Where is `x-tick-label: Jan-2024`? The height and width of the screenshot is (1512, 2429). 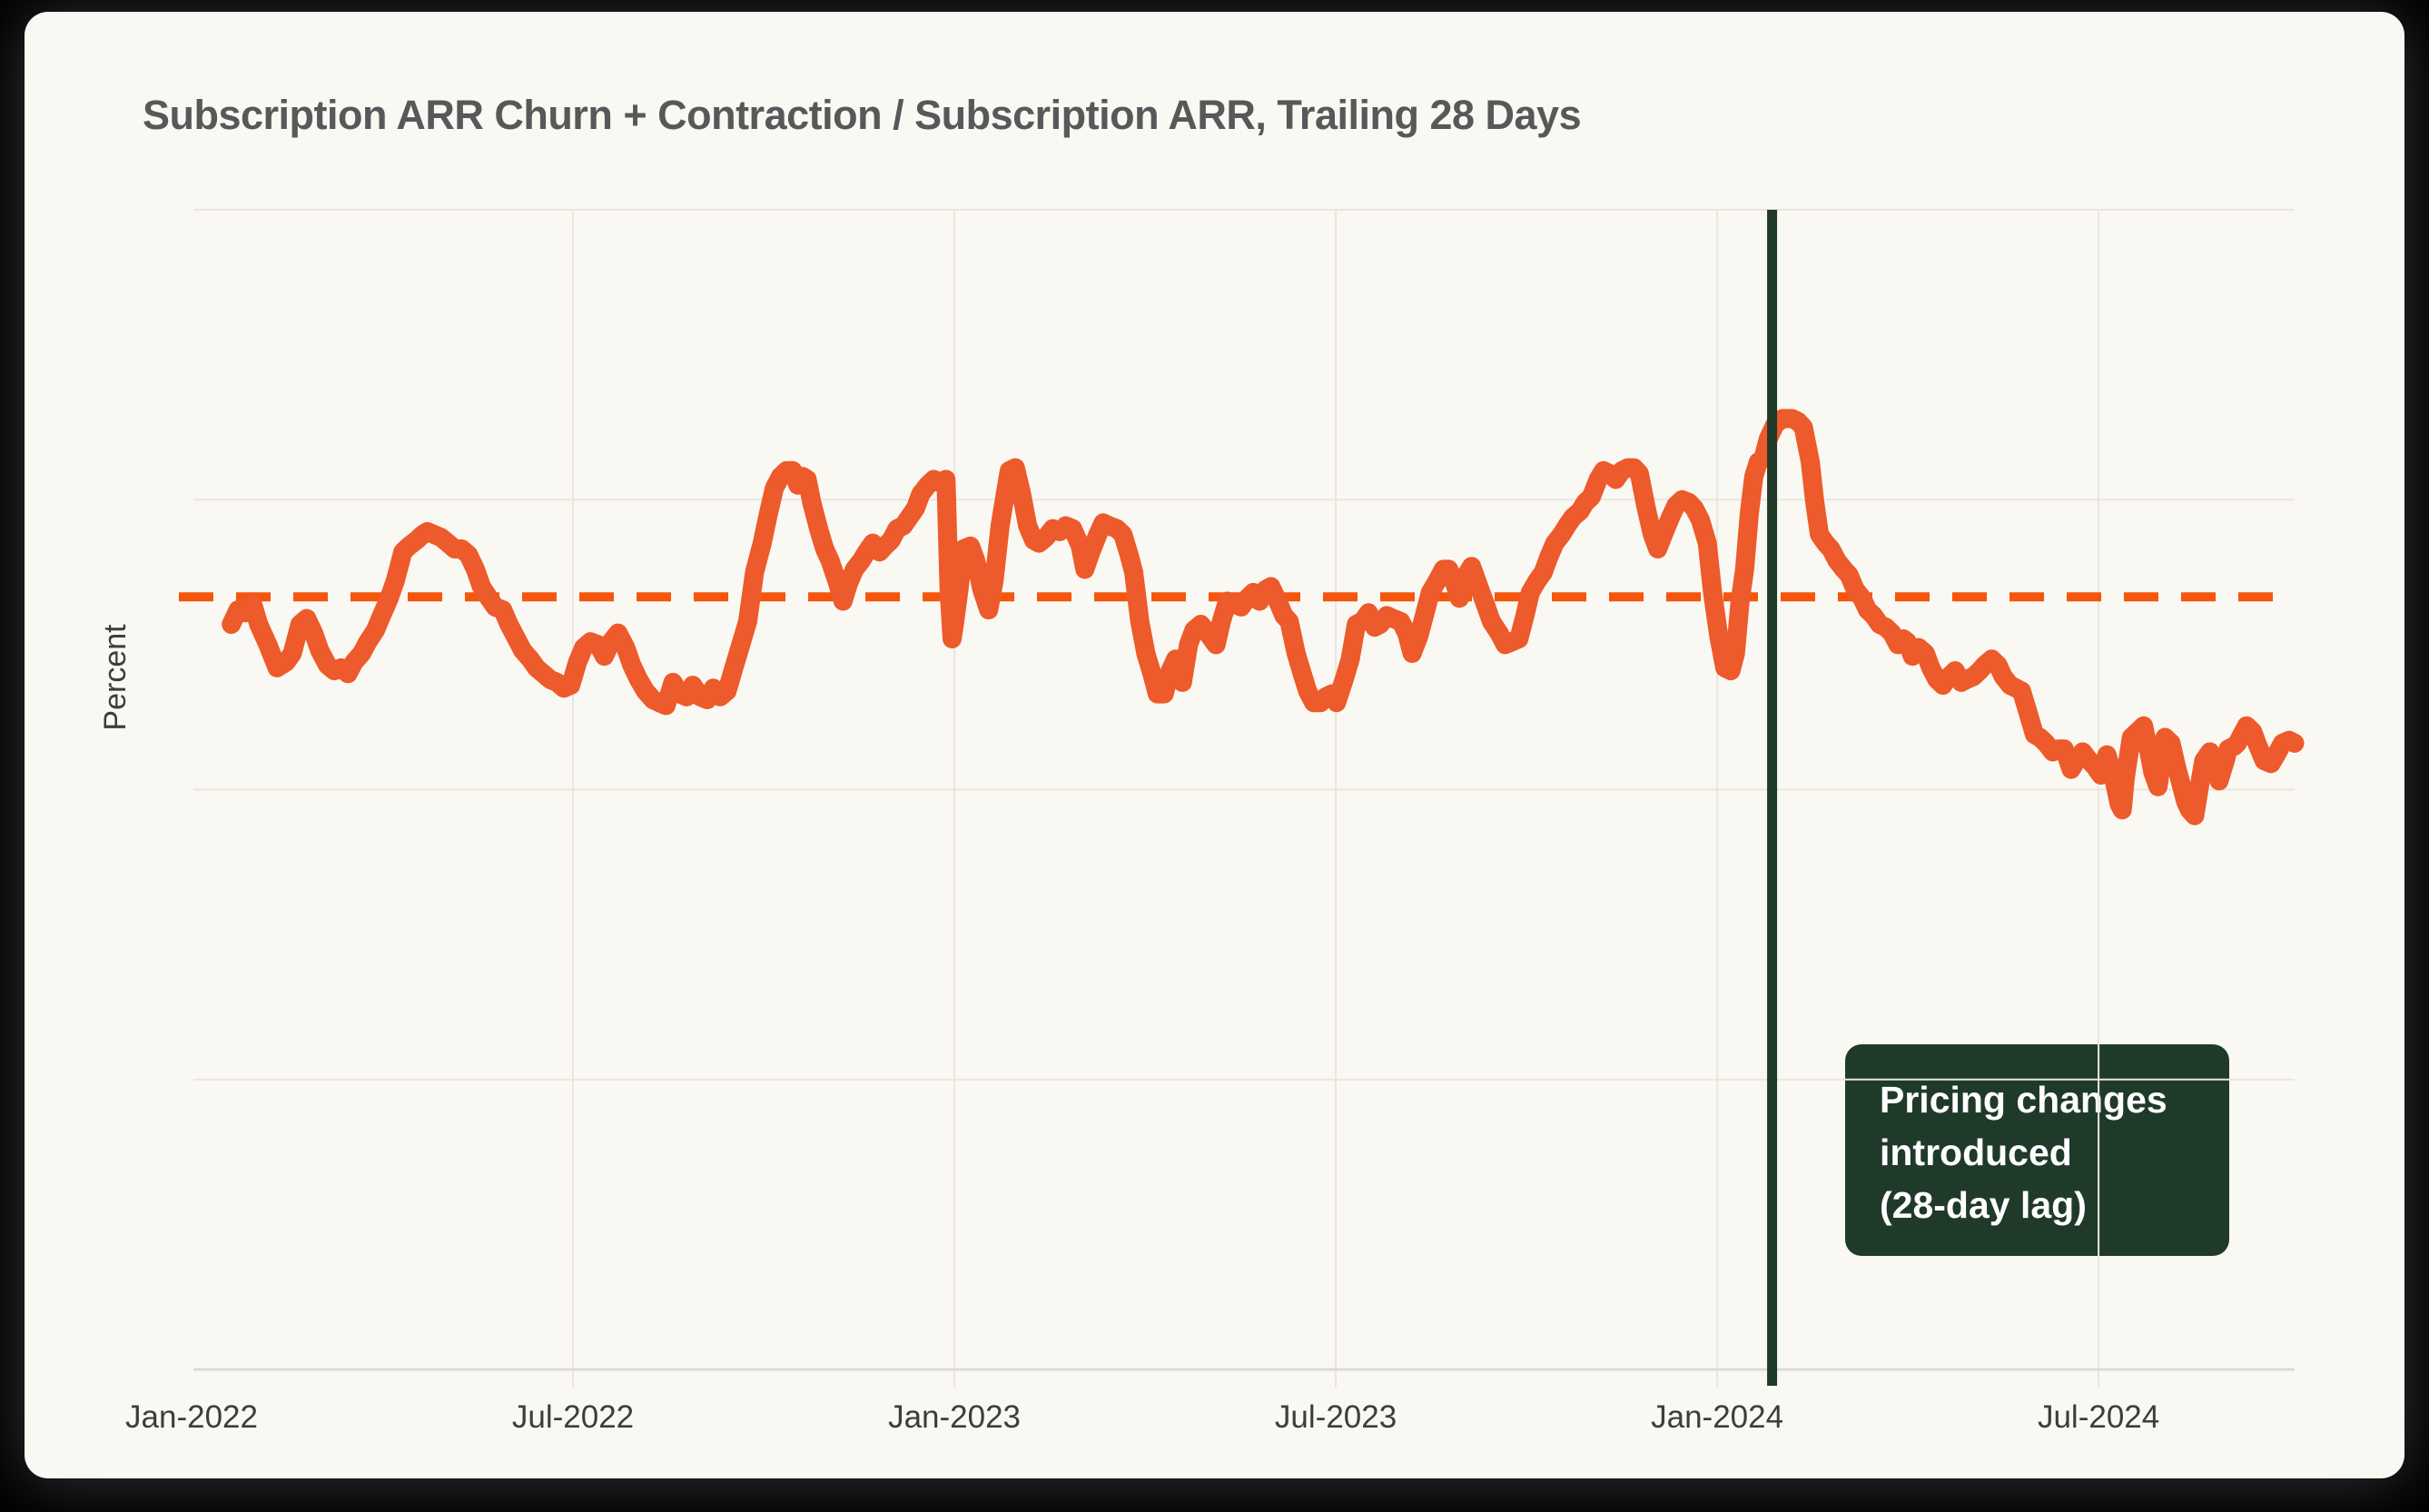 x-tick-label: Jan-2024 is located at coordinates (1717, 1417).